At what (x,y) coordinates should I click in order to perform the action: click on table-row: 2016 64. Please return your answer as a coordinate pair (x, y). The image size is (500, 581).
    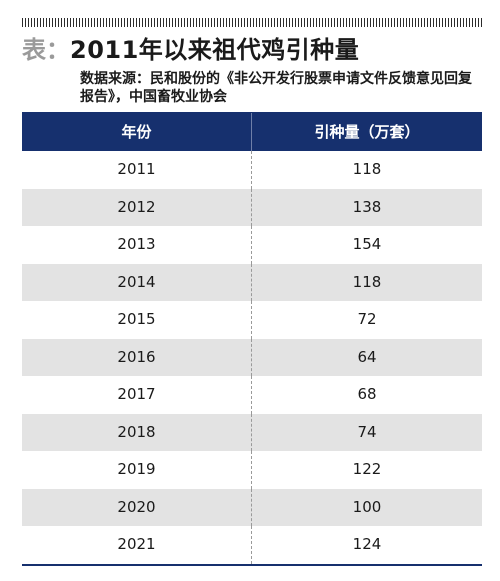
    Looking at the image, I should click on (252, 357).